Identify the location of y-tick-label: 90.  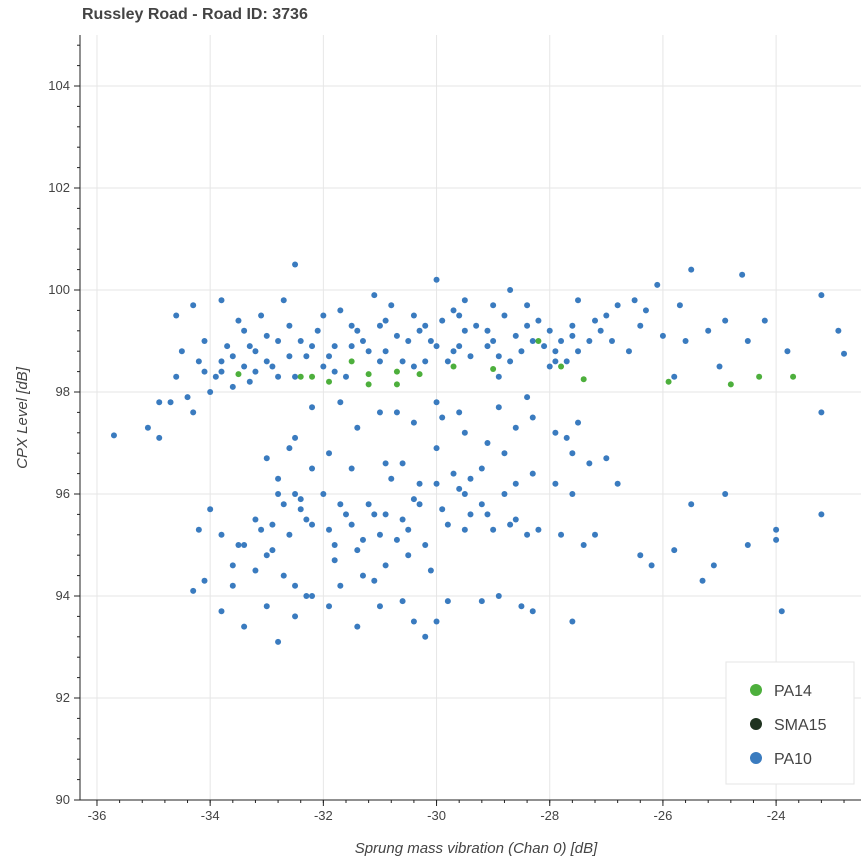
(63, 799).